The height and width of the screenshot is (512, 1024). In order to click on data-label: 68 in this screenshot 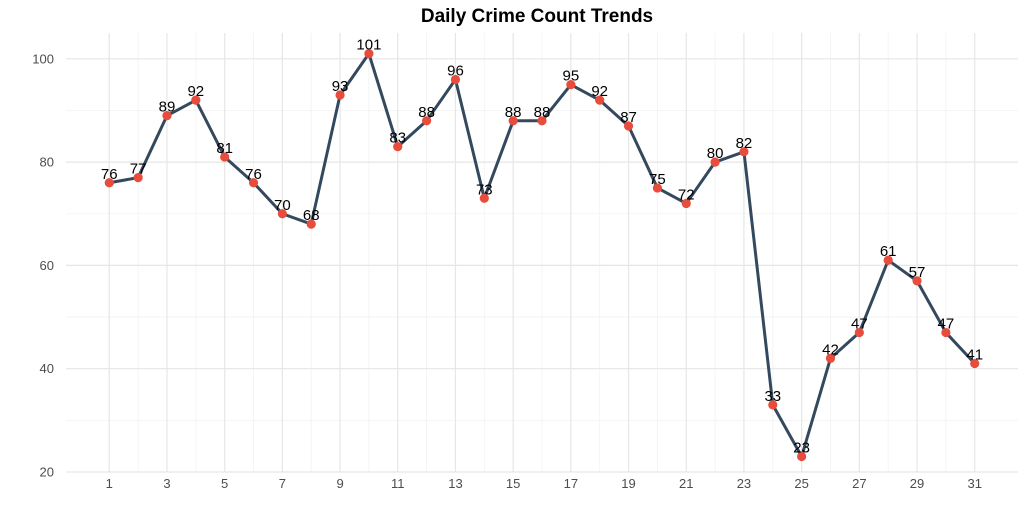, I will do `click(311, 215)`.